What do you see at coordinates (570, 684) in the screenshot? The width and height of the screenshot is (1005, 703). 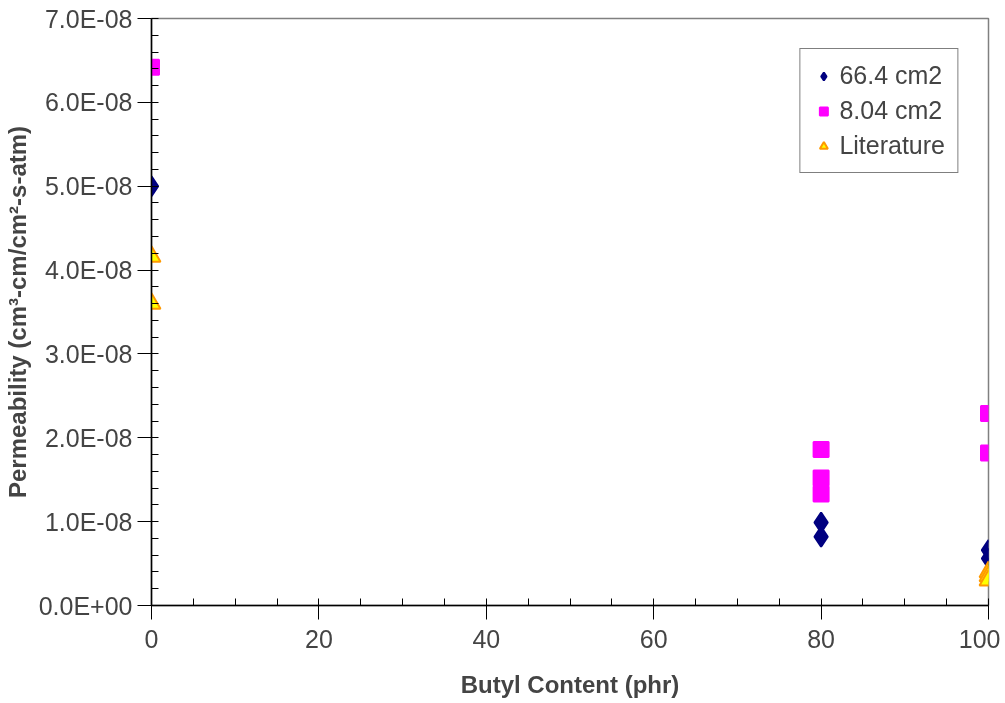 I see `x-axis-title: Butyl Content (phr)` at bounding box center [570, 684].